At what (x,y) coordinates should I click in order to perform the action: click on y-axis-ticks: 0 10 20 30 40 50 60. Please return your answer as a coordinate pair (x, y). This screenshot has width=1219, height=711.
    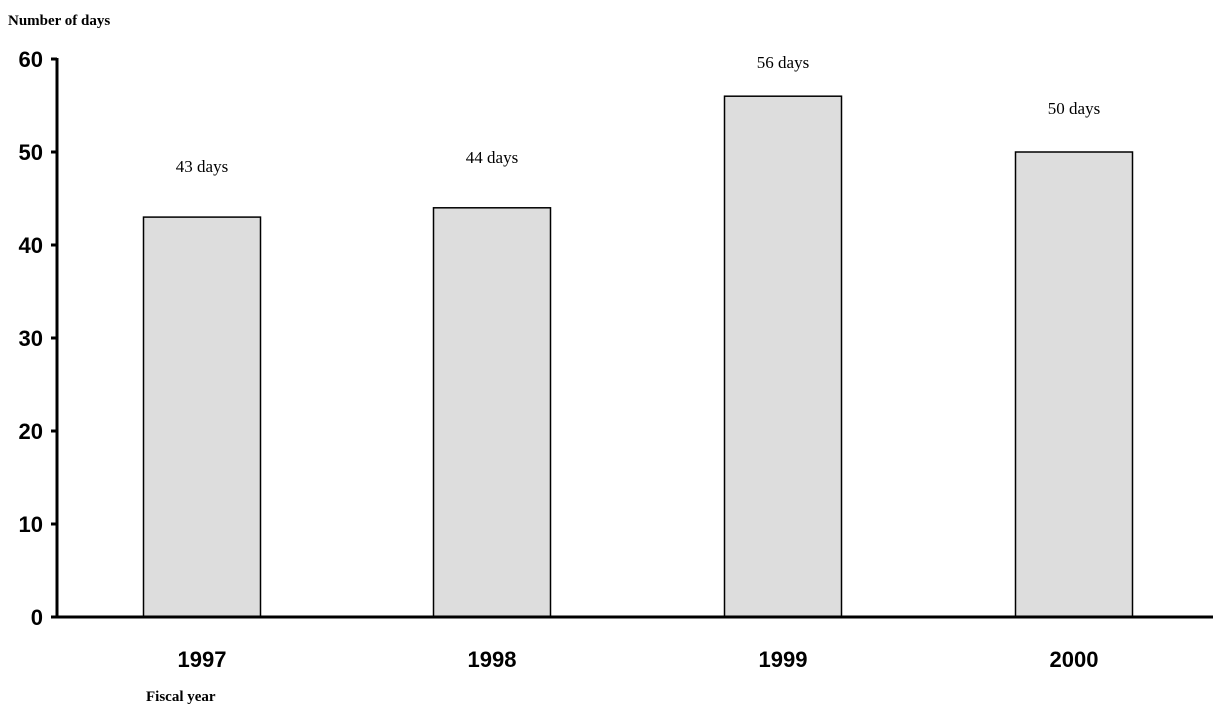
    Looking at the image, I should click on (38, 338).